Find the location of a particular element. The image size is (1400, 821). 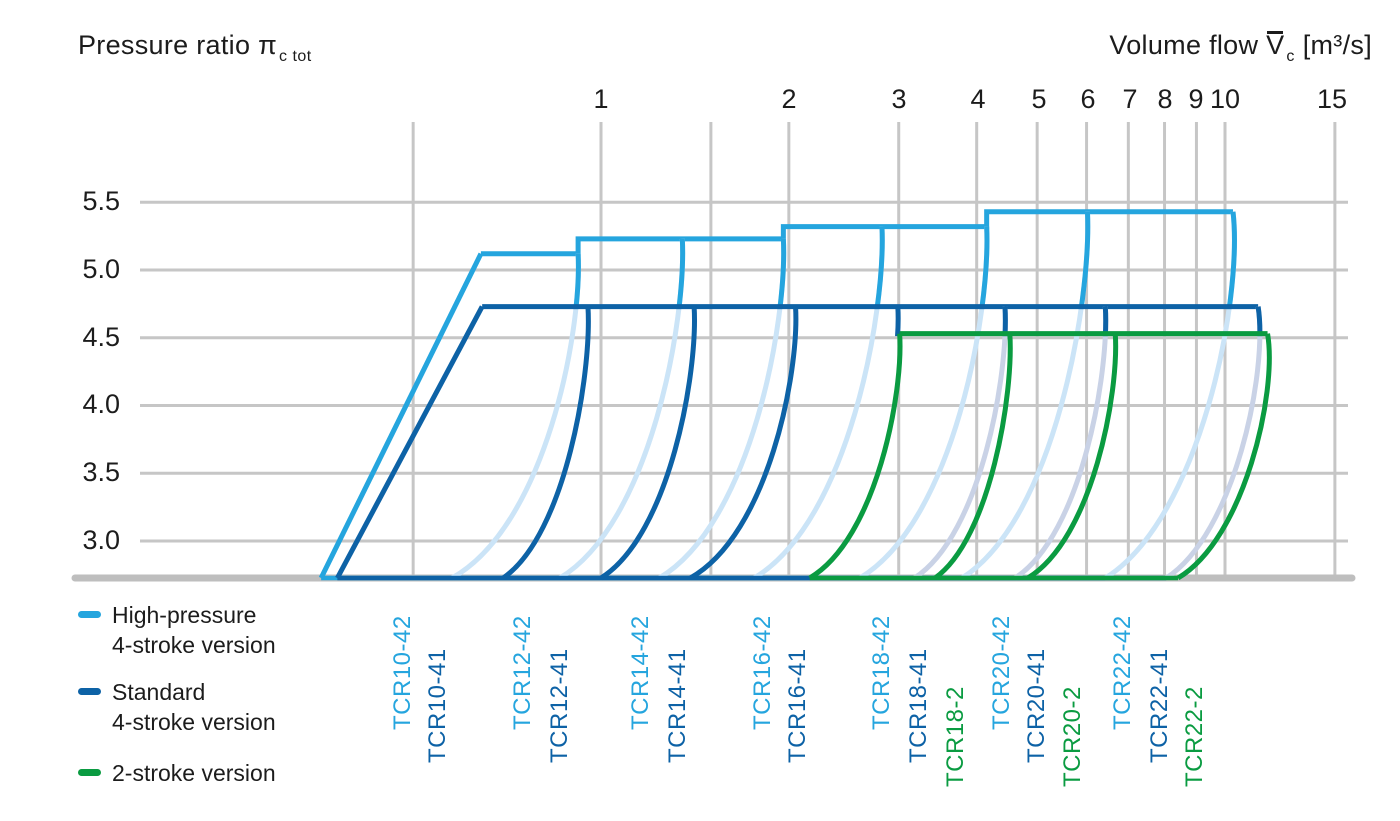

x-tick-5: 5 is located at coordinates (1039, 99).